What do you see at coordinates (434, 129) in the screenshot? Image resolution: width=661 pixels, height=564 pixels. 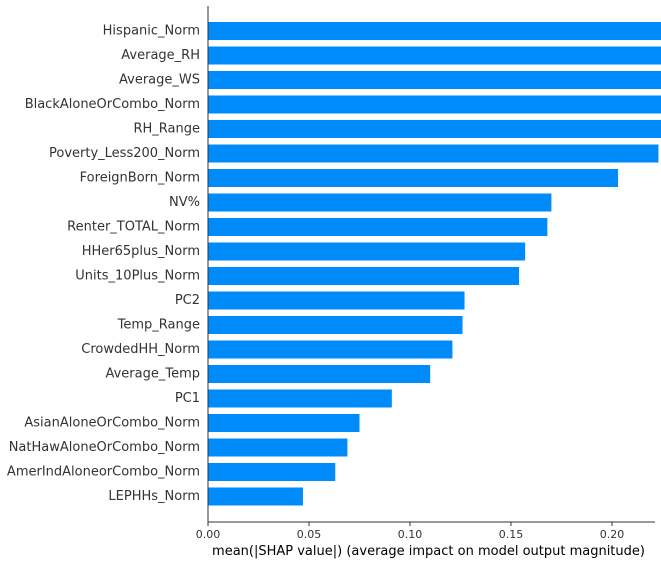 I see `bar-rh-range` at bounding box center [434, 129].